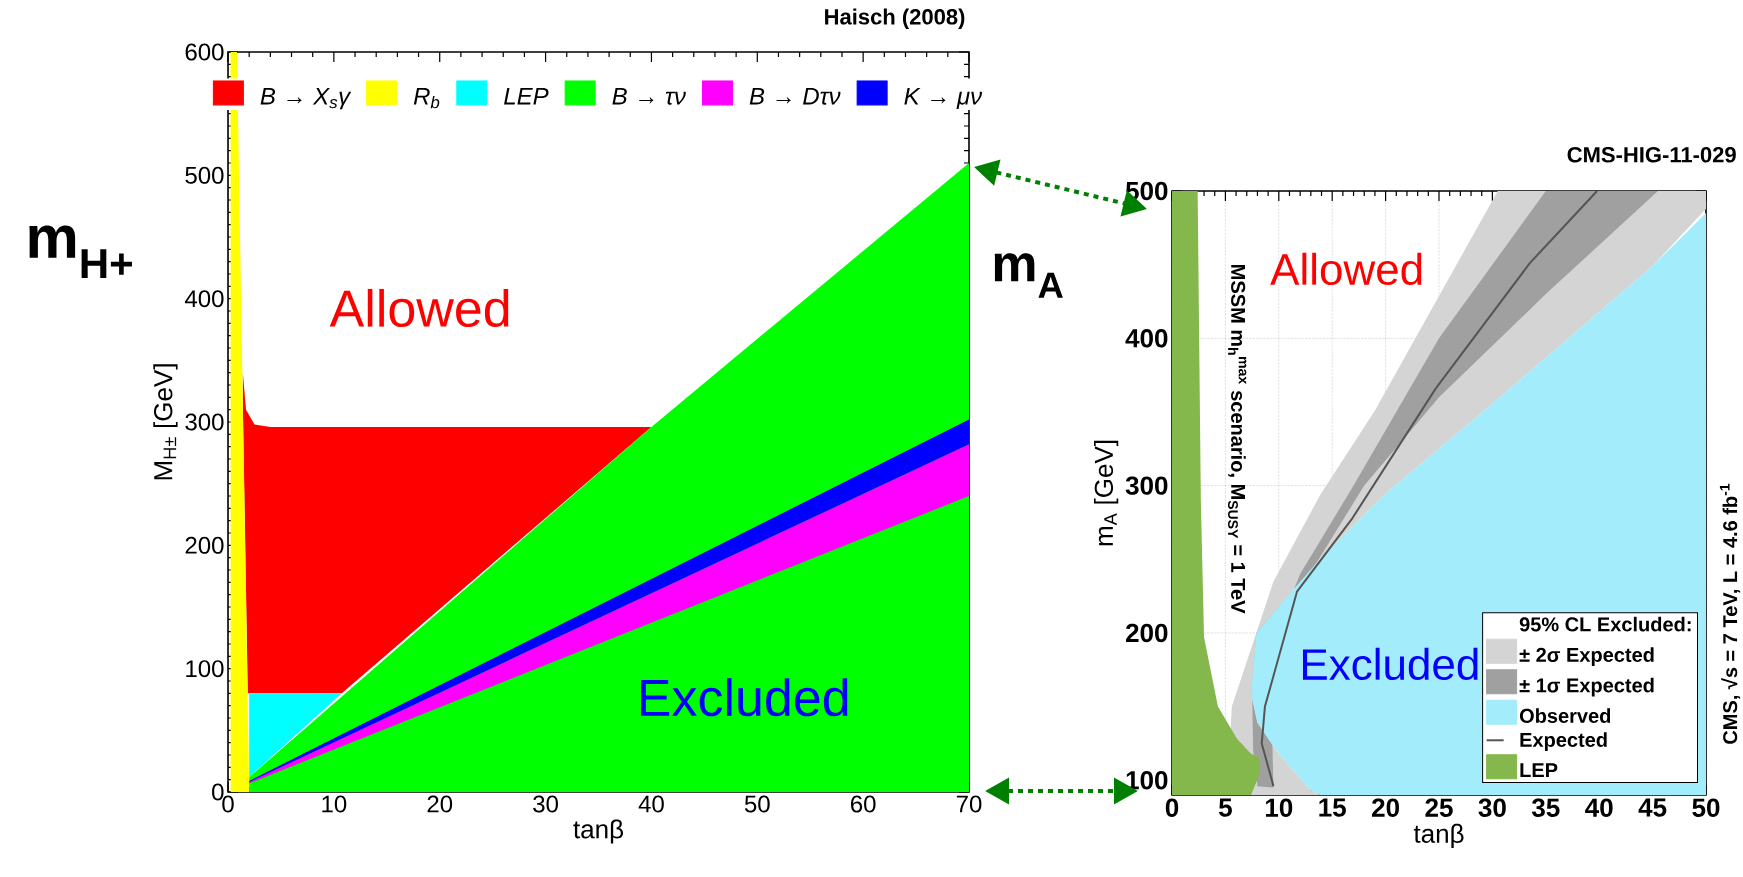 The width and height of the screenshot is (1743, 877). Describe the element at coordinates (1225, 807) in the screenshot. I see `x-tick-label: 5` at that location.